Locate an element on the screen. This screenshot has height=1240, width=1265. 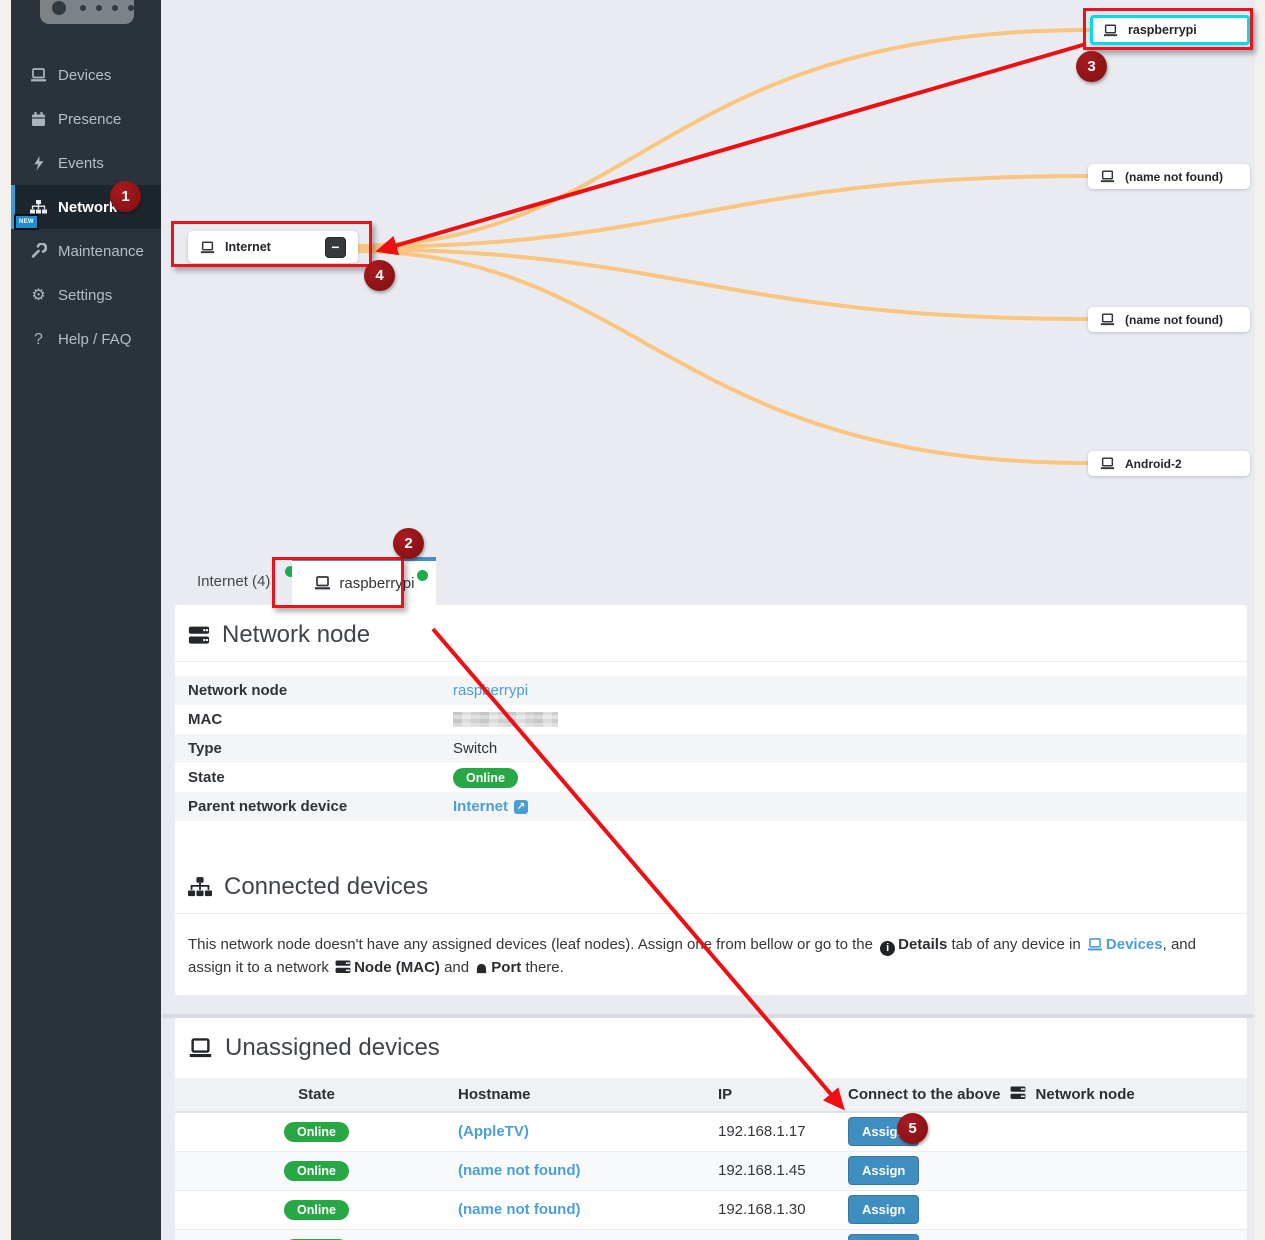
desc-text: , and assign it to a network is located at coordinates (692, 956).